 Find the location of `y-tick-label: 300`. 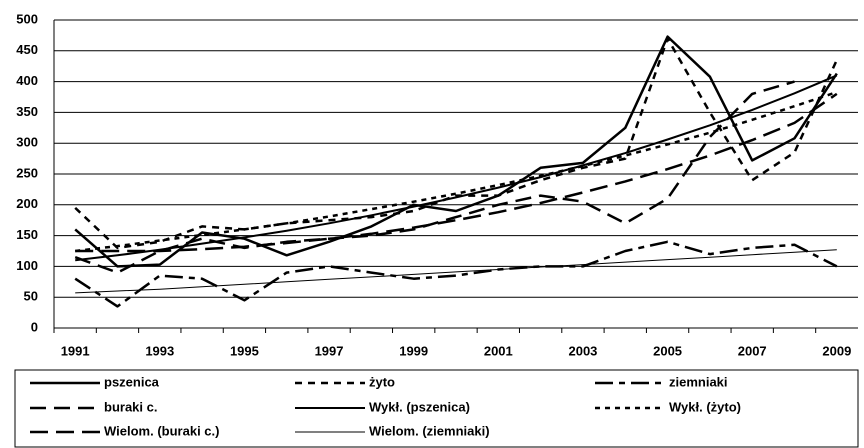

y-tick-label: 300 is located at coordinates (27, 142).